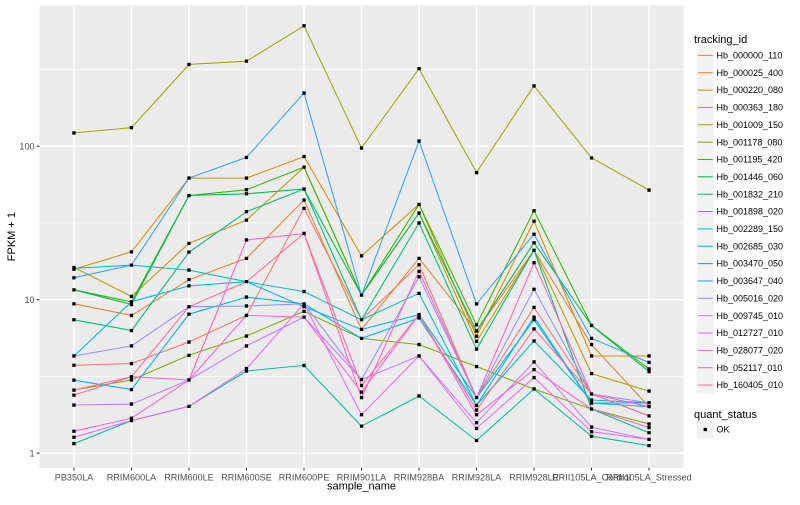 The image size is (800, 505). I want to click on svg-text: 1, so click(32, 453).